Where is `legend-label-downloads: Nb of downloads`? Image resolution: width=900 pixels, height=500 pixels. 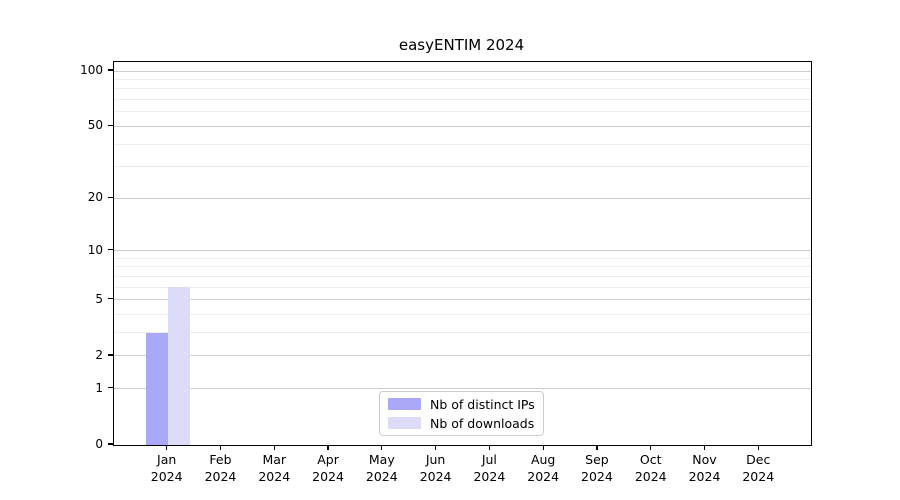 legend-label-downloads: Nb of downloads is located at coordinates (482, 423).